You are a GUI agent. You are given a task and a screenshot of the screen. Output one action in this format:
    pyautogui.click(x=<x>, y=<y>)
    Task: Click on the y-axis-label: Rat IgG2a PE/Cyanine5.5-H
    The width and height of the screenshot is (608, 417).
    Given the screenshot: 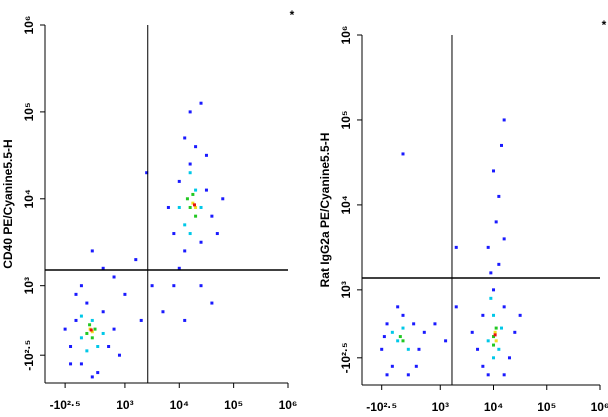 What is the action you would take?
    pyautogui.click(x=325, y=210)
    